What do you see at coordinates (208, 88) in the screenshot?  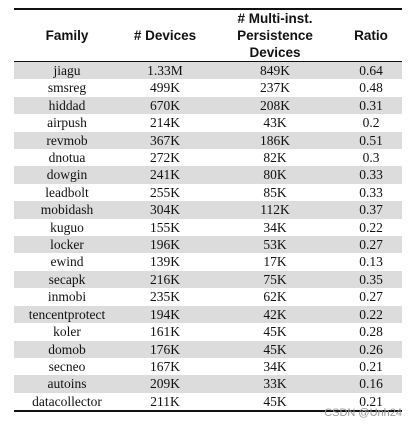 I see `table-row: smsreg 499K 237K 0.48` at bounding box center [208, 88].